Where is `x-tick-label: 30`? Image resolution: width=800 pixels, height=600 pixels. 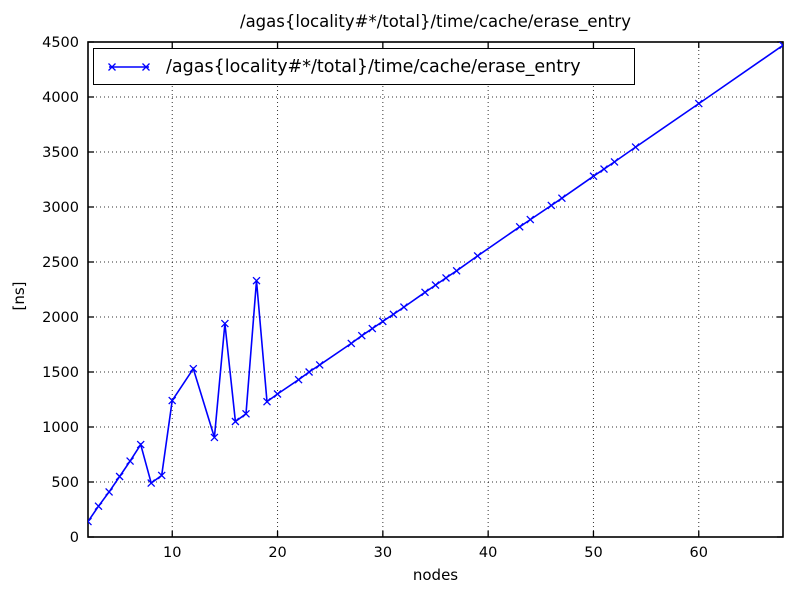 x-tick-label: 30 is located at coordinates (383, 553).